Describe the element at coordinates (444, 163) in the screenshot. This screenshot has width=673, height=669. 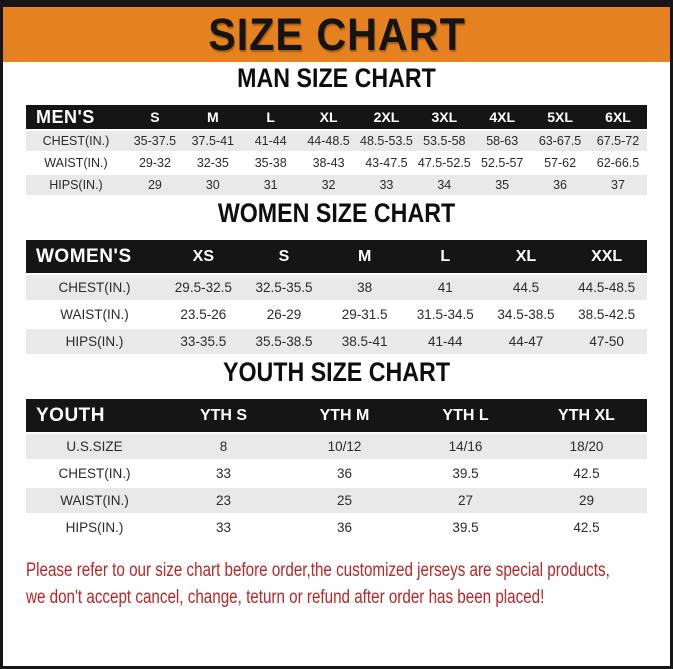
I see `cell: 47.5-52.5` at that location.